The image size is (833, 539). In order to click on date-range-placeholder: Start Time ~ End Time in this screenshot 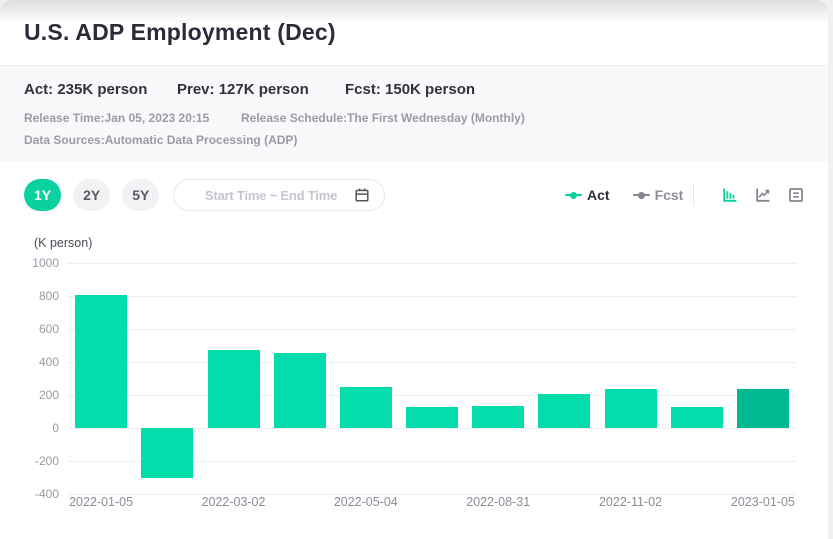, I will do `click(271, 195)`.